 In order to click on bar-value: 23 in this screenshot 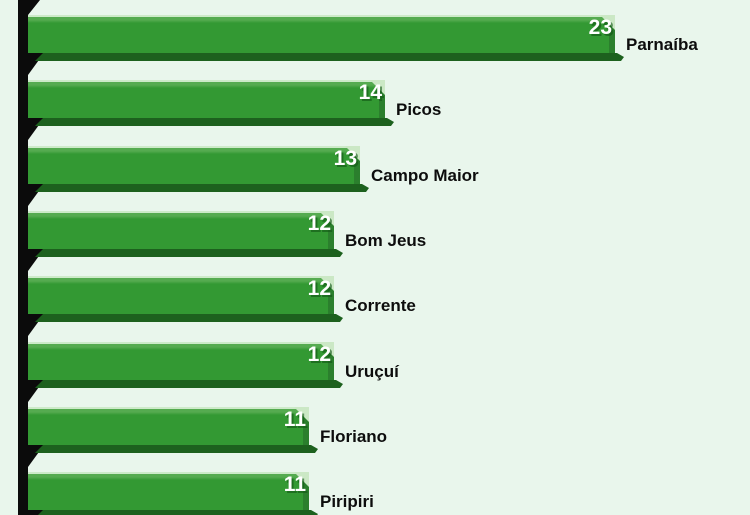, I will do `click(600, 27)`.